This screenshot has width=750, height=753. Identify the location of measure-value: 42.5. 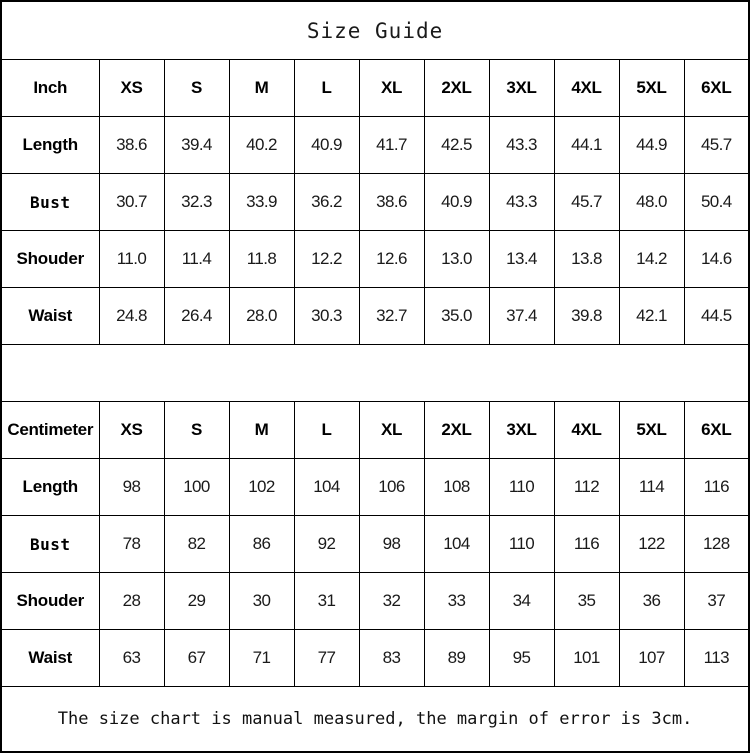
(456, 145).